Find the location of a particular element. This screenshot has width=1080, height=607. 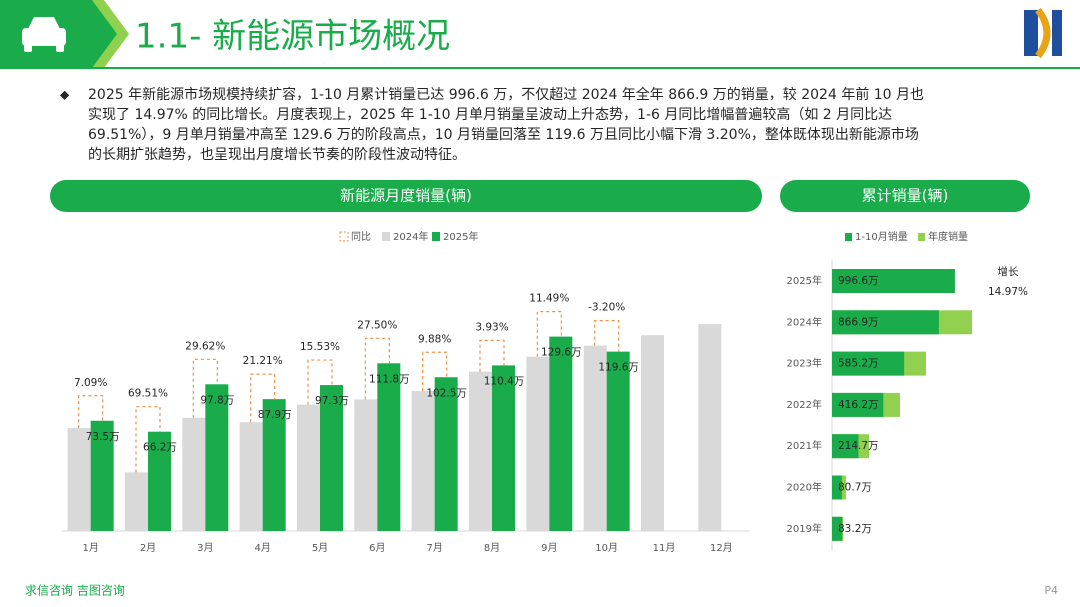

banner-title: 新能源月度销量(辆) is located at coordinates (406, 196).